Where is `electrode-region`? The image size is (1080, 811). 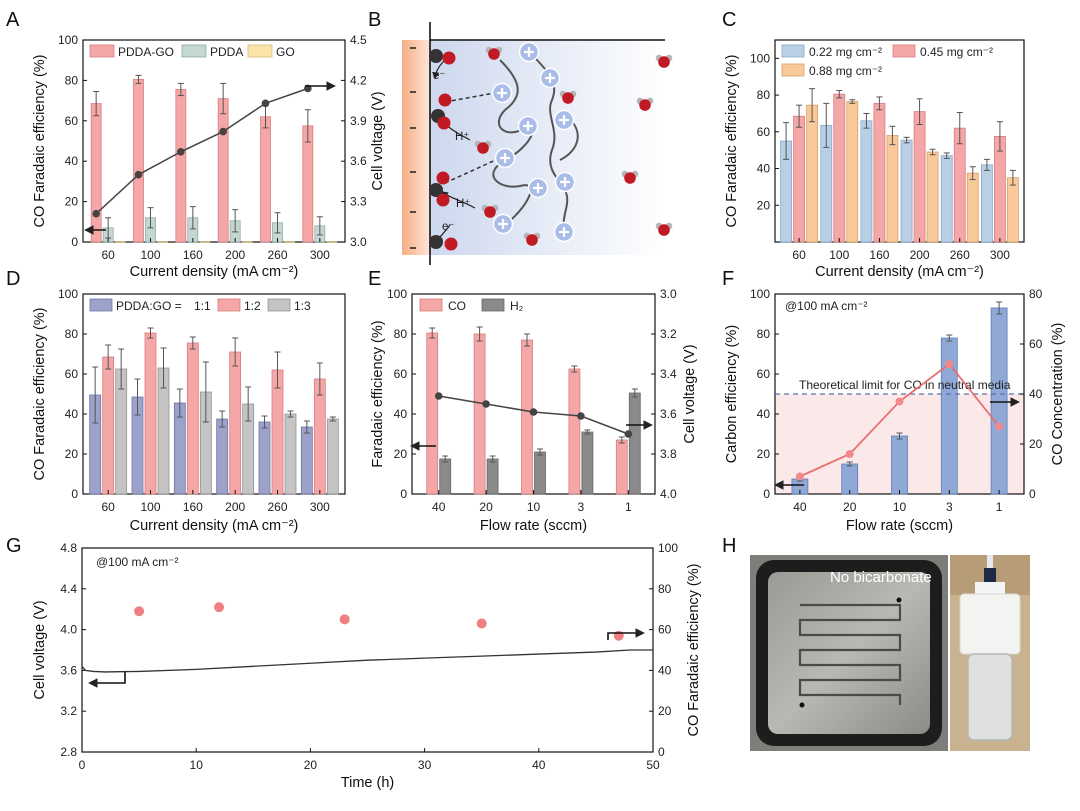
electrode-region is located at coordinates (416, 147).